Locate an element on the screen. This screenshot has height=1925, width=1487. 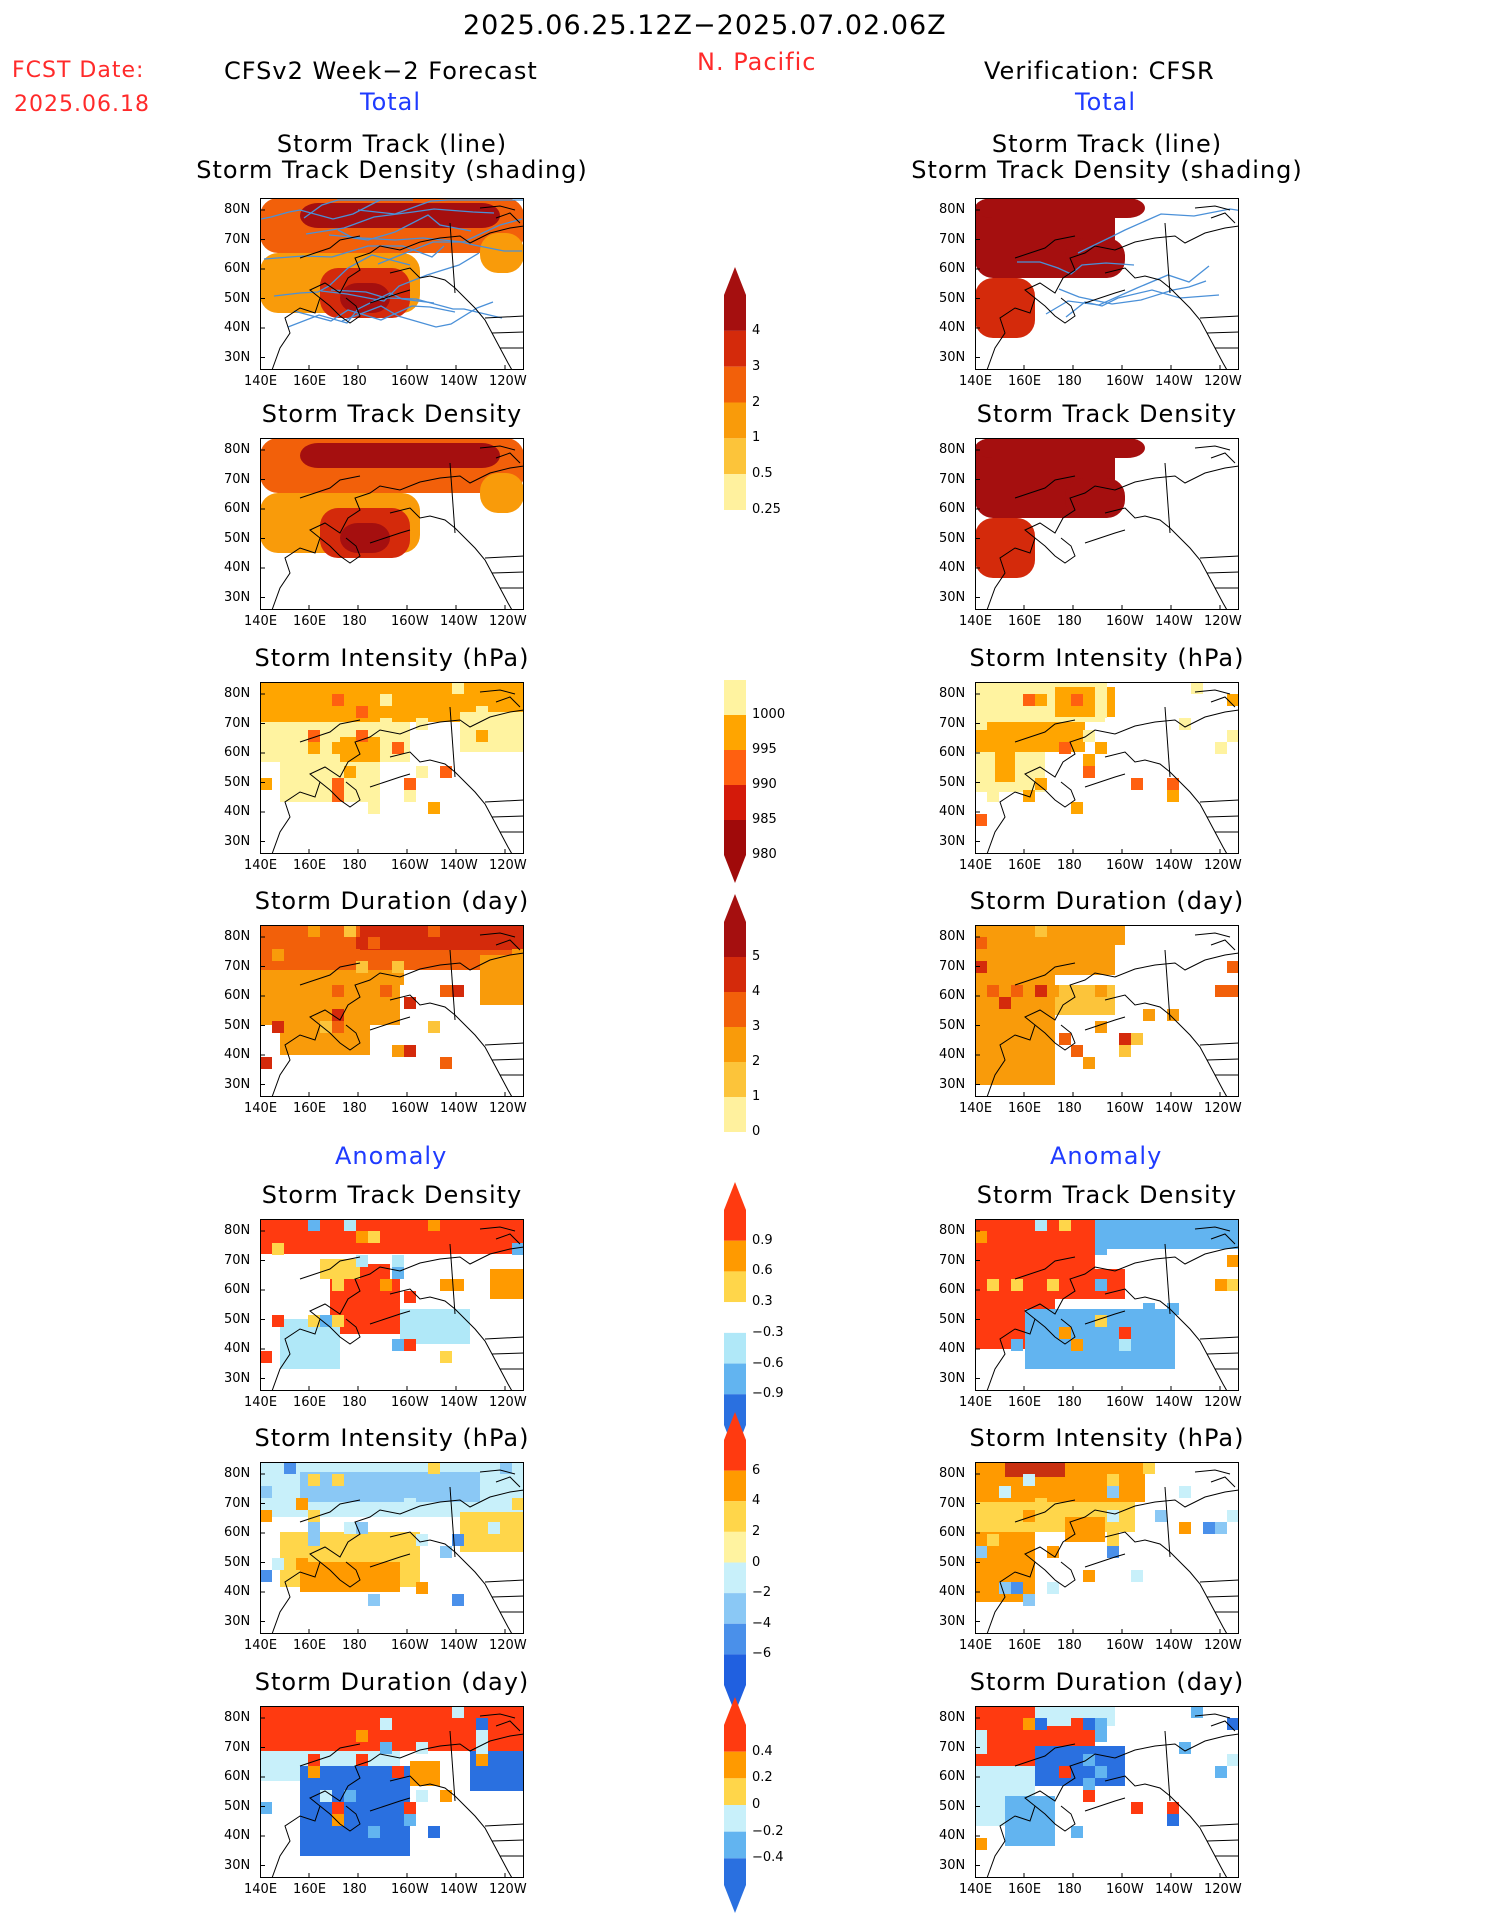
fcst-date-value: 2025.06.18 is located at coordinates (82, 104).